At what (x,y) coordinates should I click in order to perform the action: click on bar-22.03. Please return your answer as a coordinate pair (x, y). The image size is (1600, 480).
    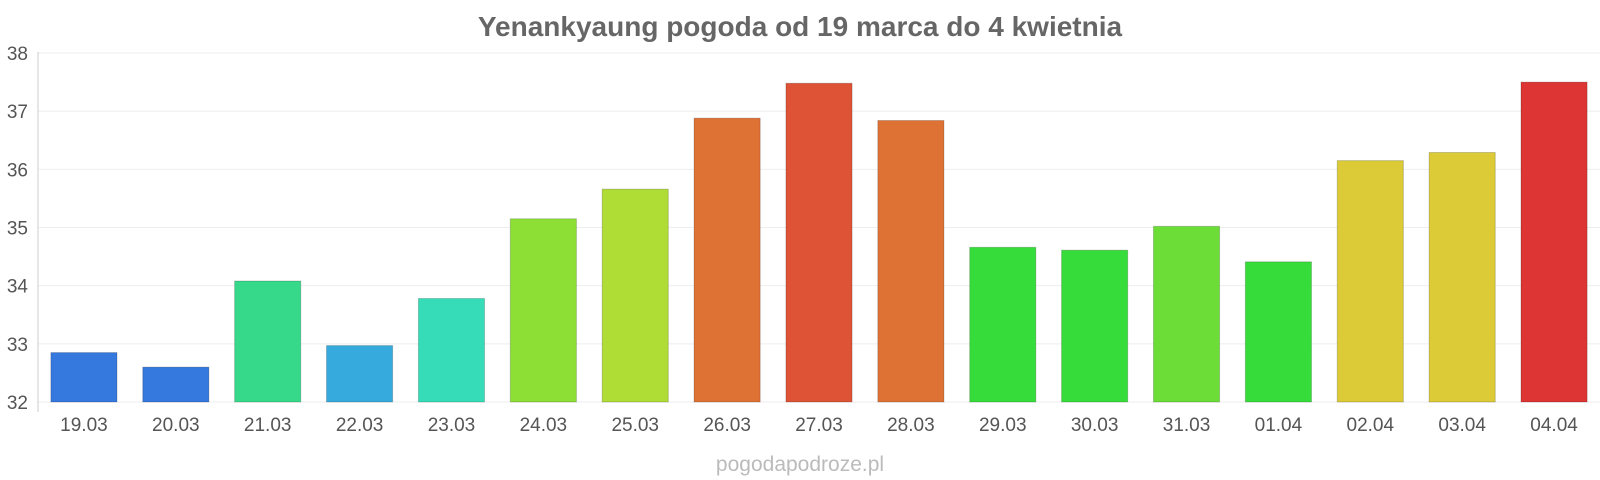
    Looking at the image, I should click on (360, 374).